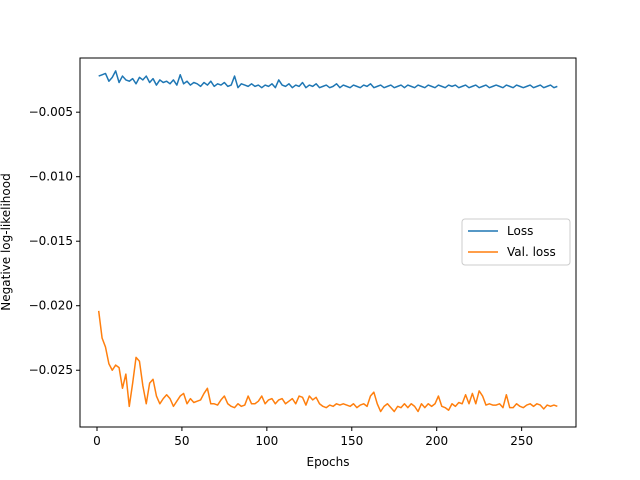  What do you see at coordinates (313, 437) in the screenshot?
I see `x-axis: 0 50 100 150 200 250` at bounding box center [313, 437].